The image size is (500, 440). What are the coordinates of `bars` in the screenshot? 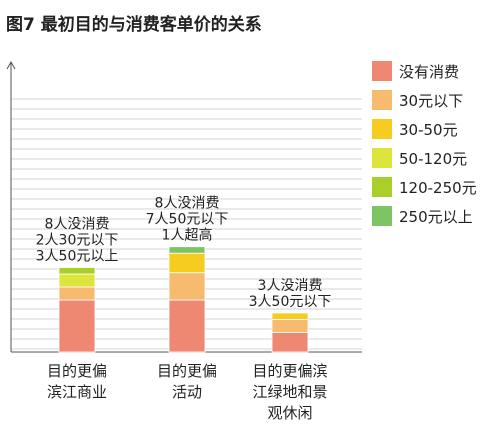 It's located at (183, 299).